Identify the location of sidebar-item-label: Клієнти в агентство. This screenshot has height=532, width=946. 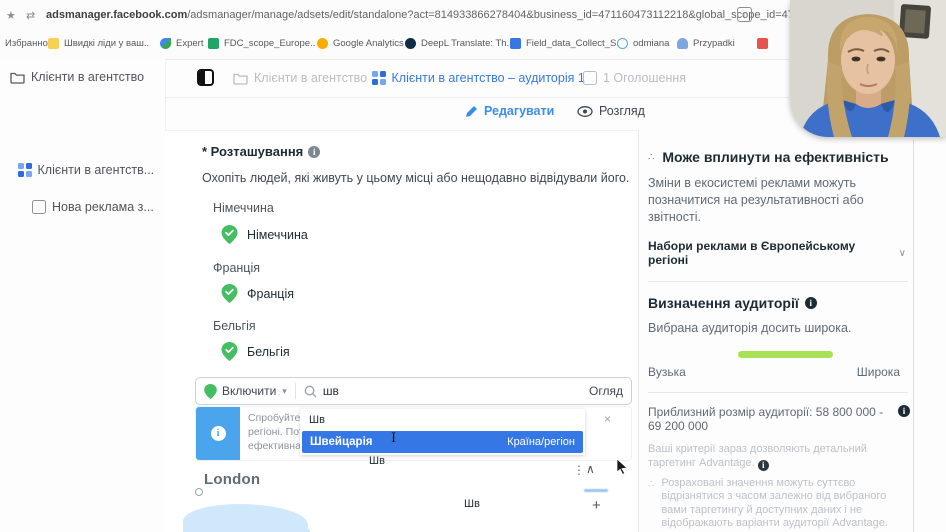
(88, 77).